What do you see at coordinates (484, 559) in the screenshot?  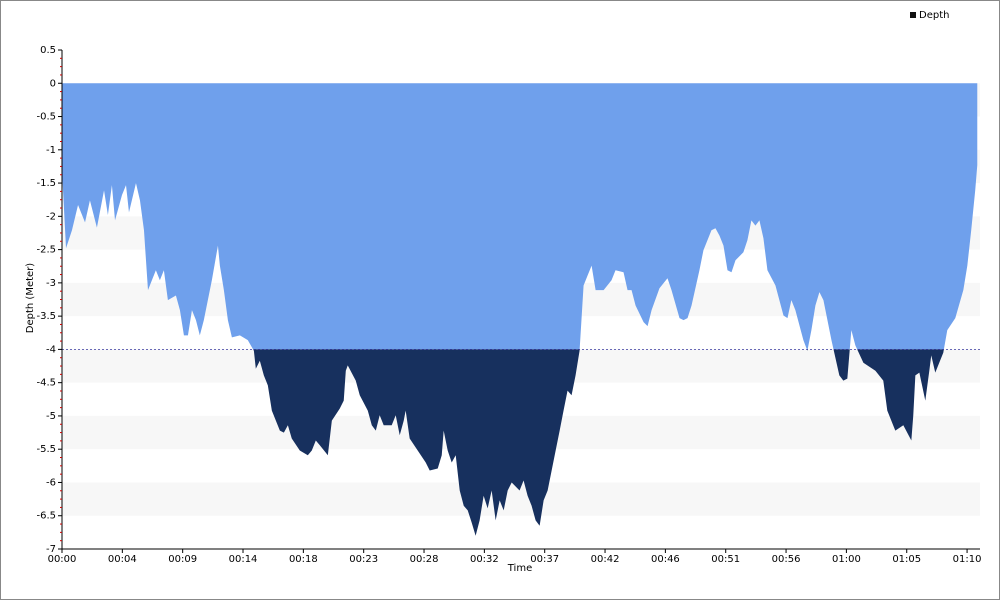 I see `x-tick-label: 00:32` at bounding box center [484, 559].